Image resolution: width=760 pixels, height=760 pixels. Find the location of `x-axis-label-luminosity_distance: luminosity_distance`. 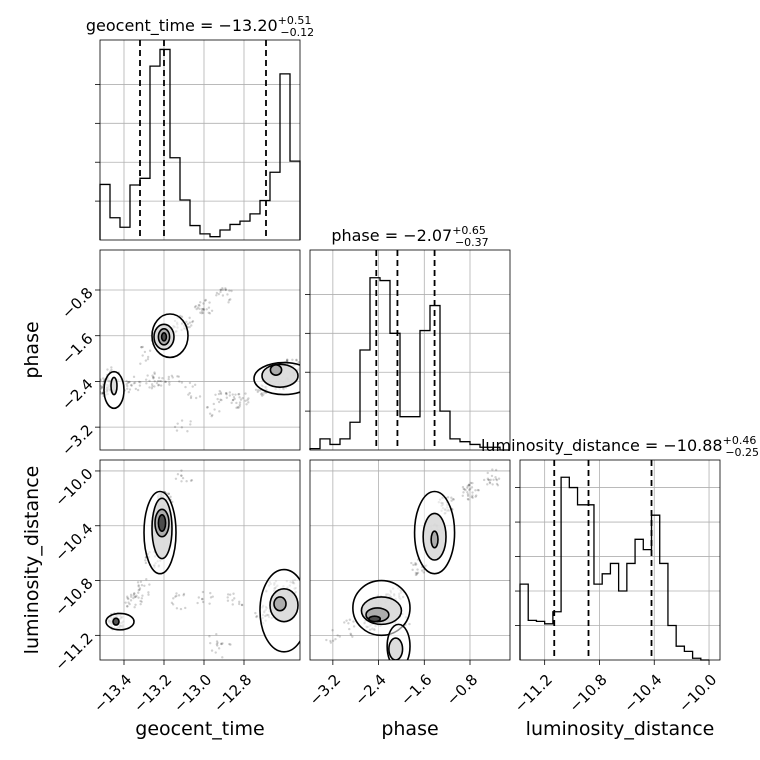

x-axis-label-luminosity_distance: luminosity_distance is located at coordinates (620, 729).